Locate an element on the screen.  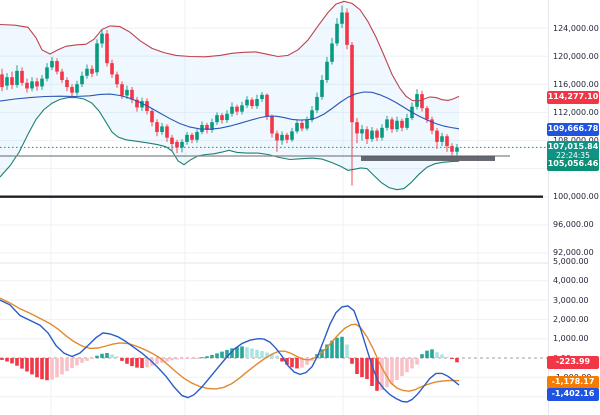
price-tick-label: 3,000.00 is located at coordinates (571, 300).